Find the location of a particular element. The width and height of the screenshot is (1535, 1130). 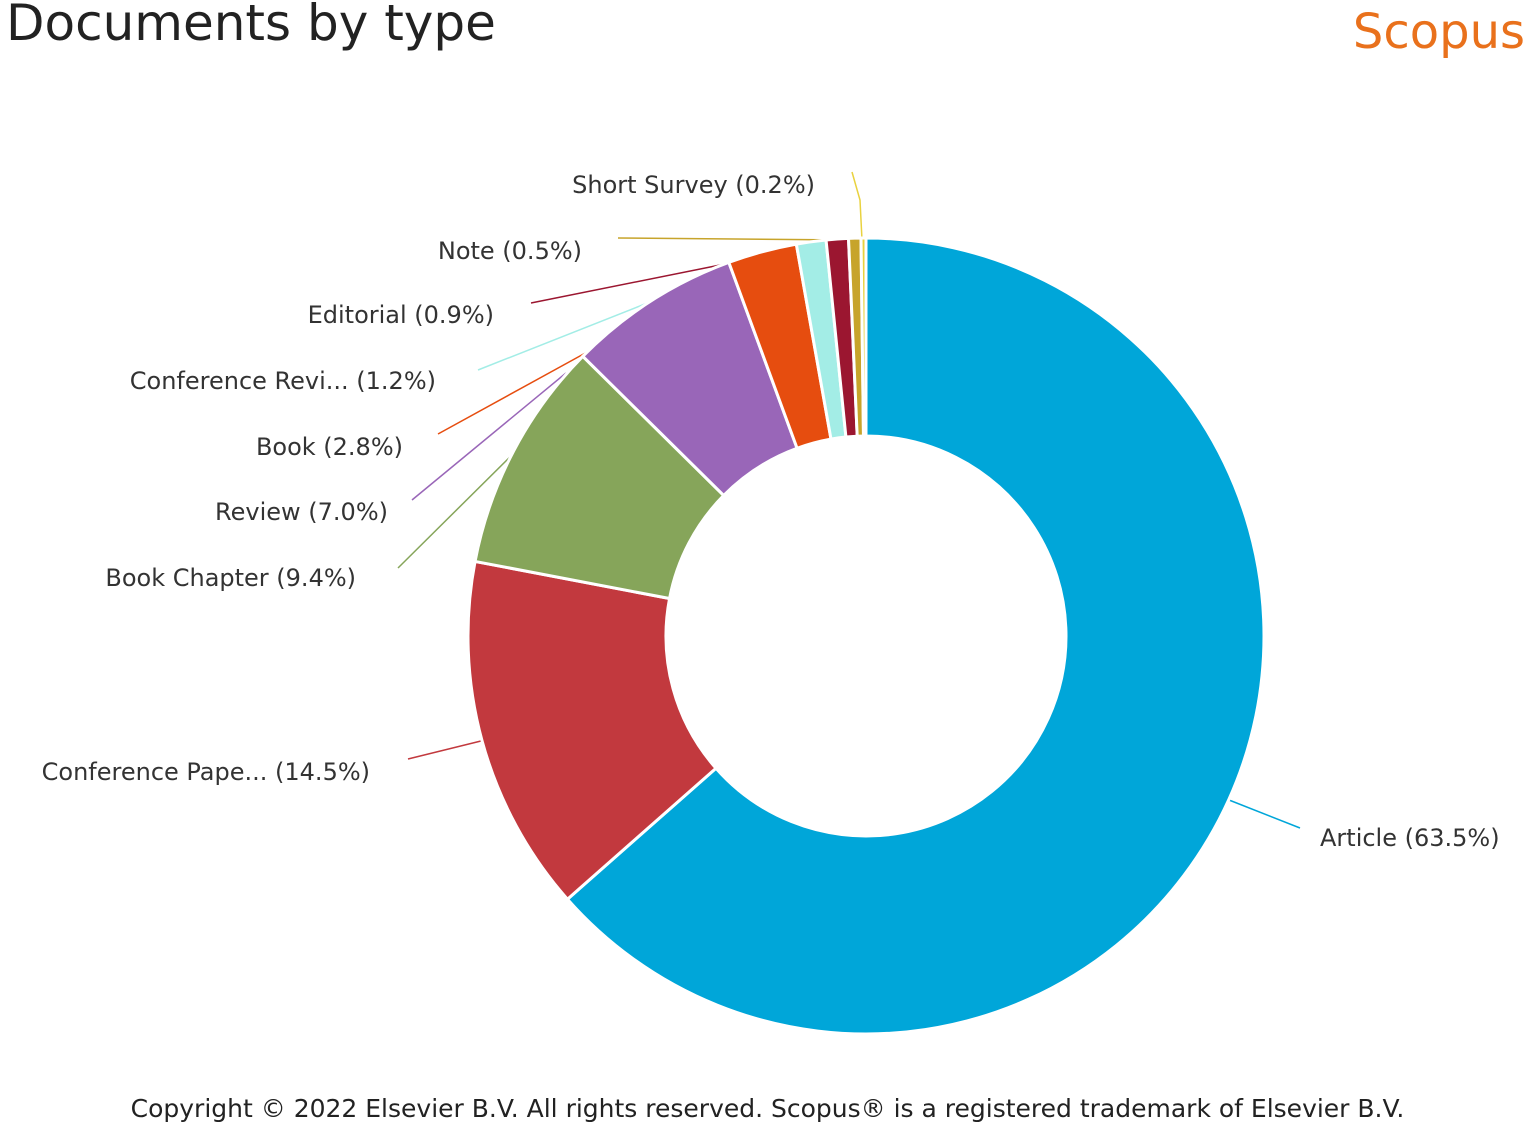

slice-label: Article (63.5%) is located at coordinates (1410, 838).